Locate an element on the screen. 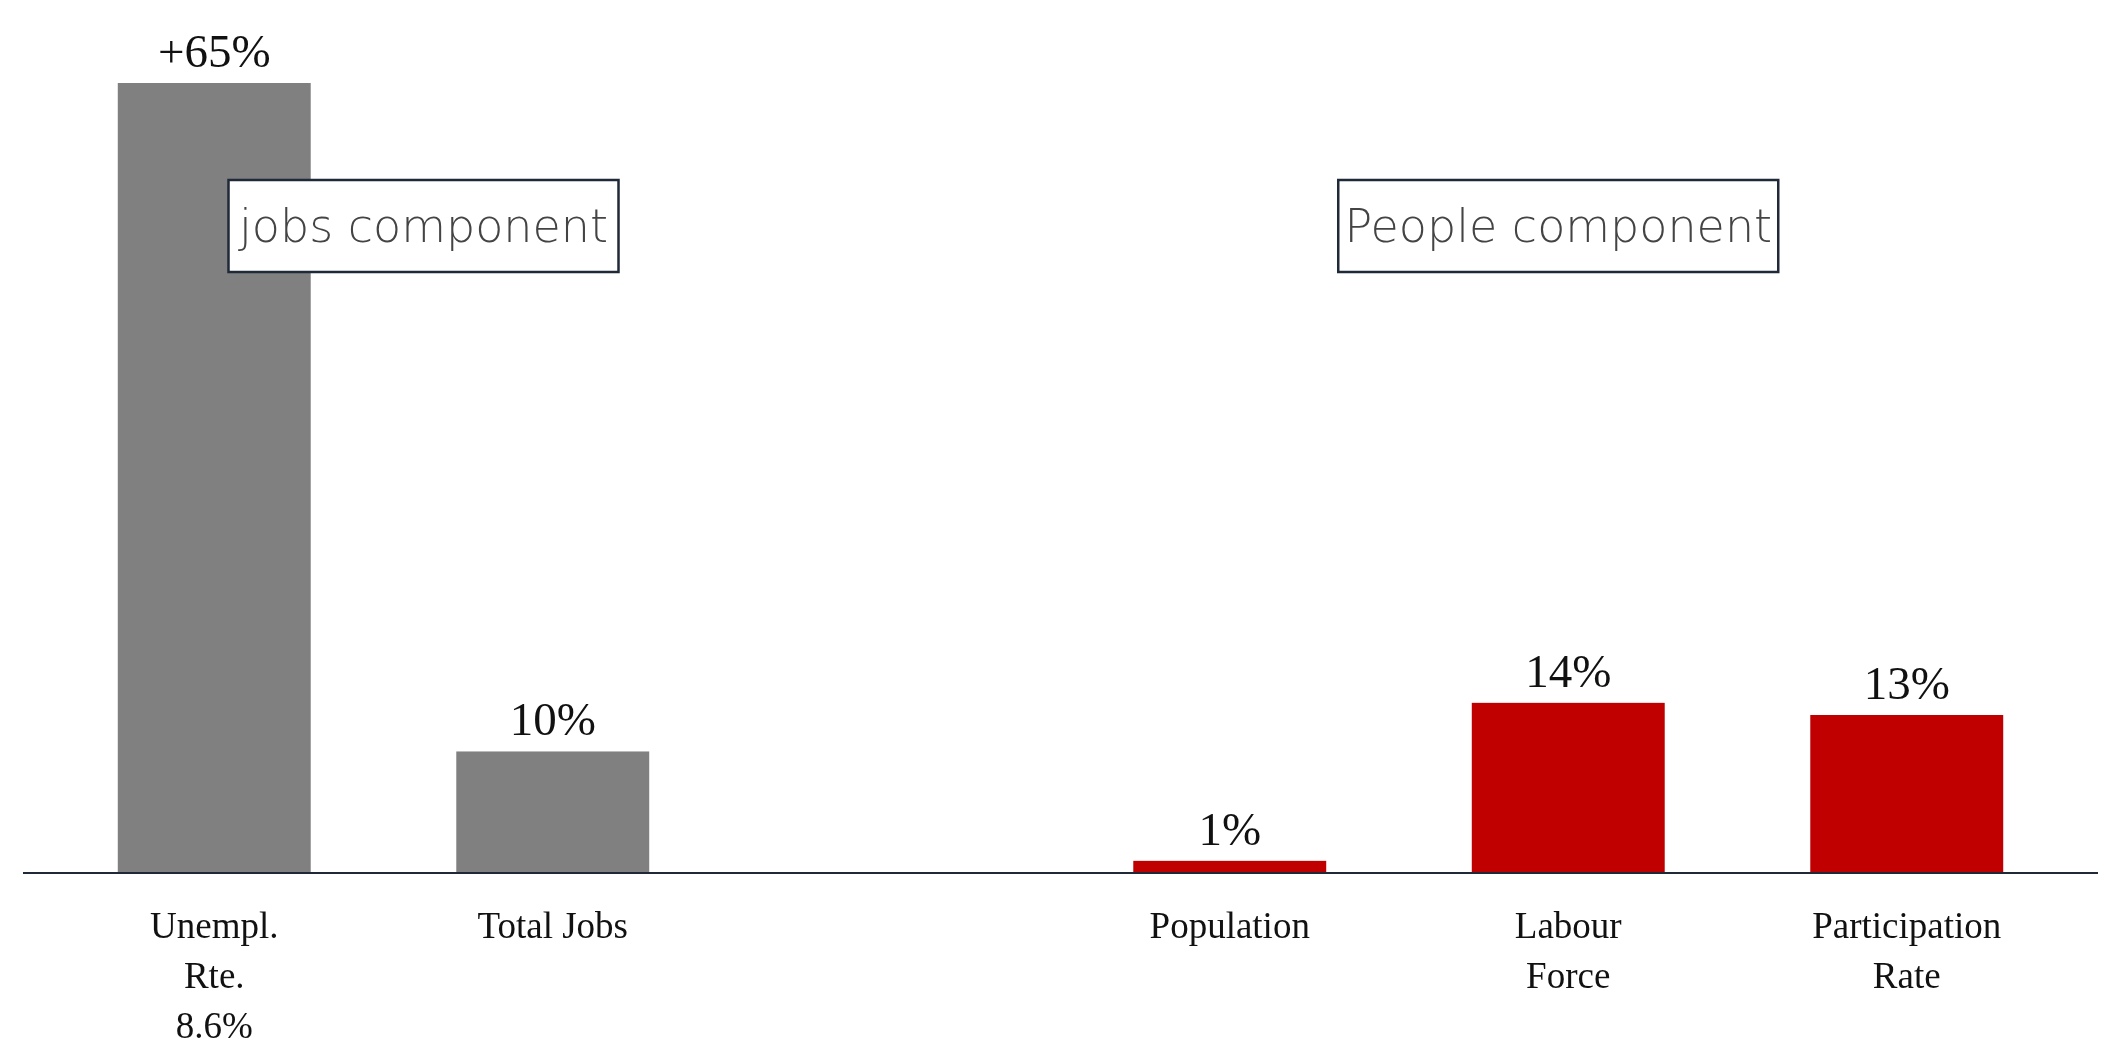 The width and height of the screenshot is (2113, 1041). data-label: 13% is located at coordinates (1906, 683).